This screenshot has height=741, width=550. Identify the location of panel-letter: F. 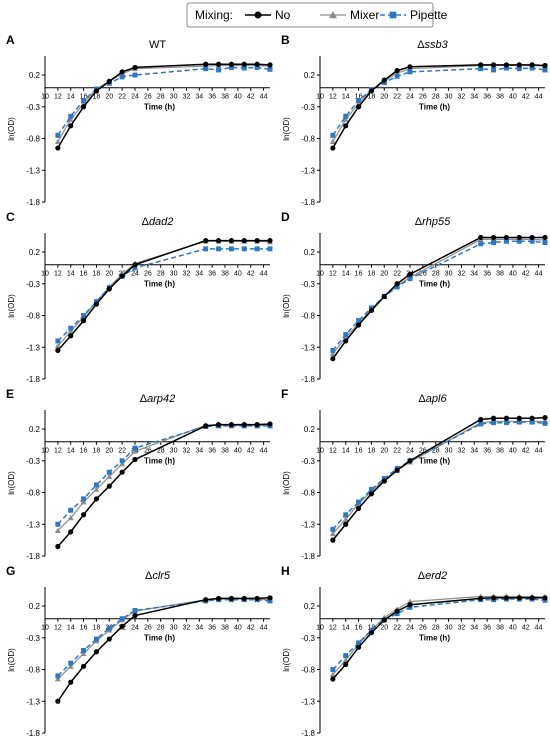
(284, 394).